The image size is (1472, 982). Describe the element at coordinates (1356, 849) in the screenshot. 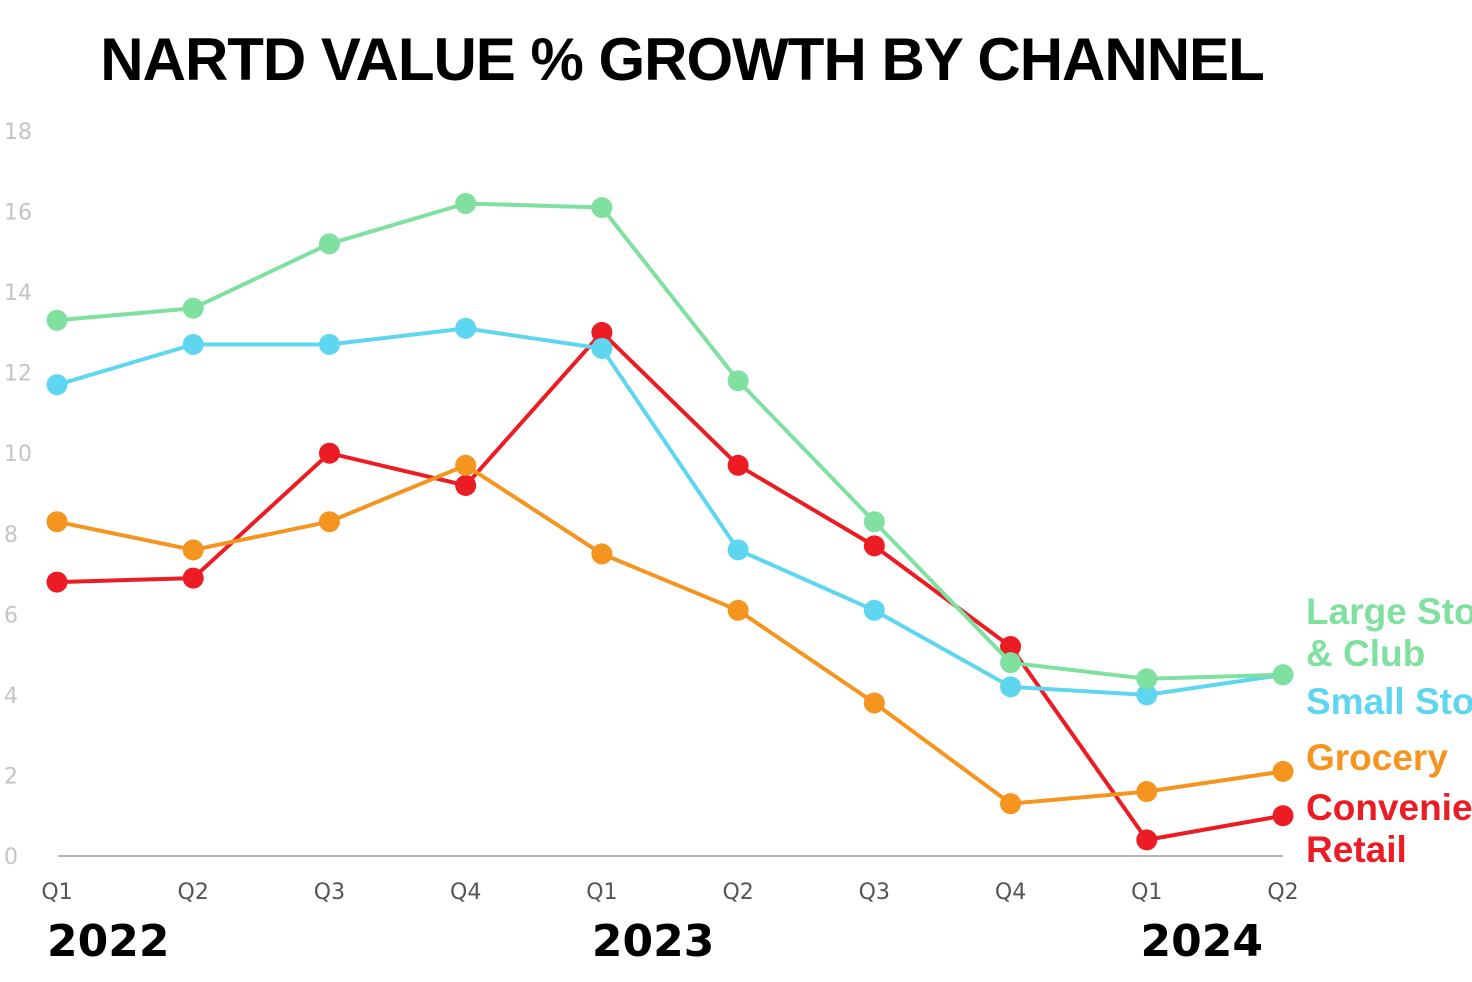

I see `legend-label-line: Retail` at that location.